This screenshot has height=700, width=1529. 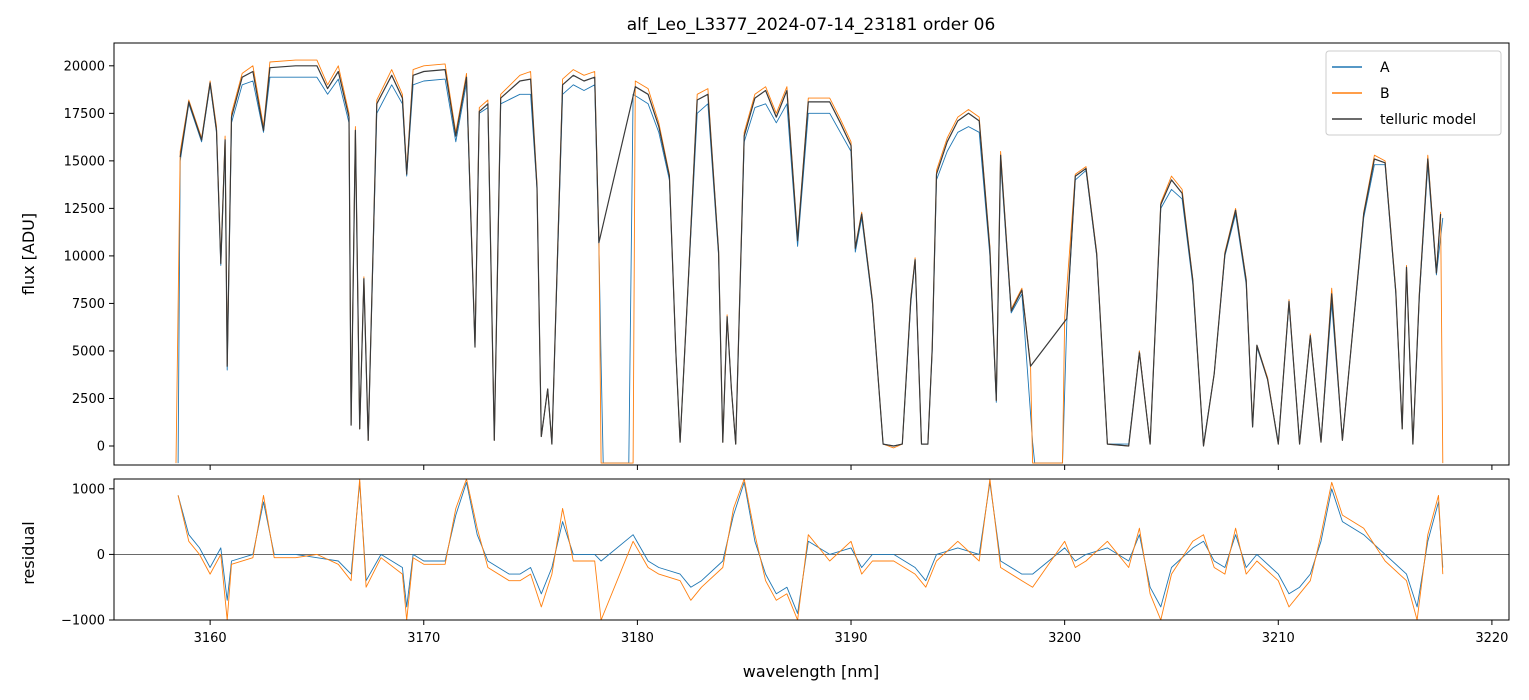 I want to click on legend-box, so click(x=1413, y=93).